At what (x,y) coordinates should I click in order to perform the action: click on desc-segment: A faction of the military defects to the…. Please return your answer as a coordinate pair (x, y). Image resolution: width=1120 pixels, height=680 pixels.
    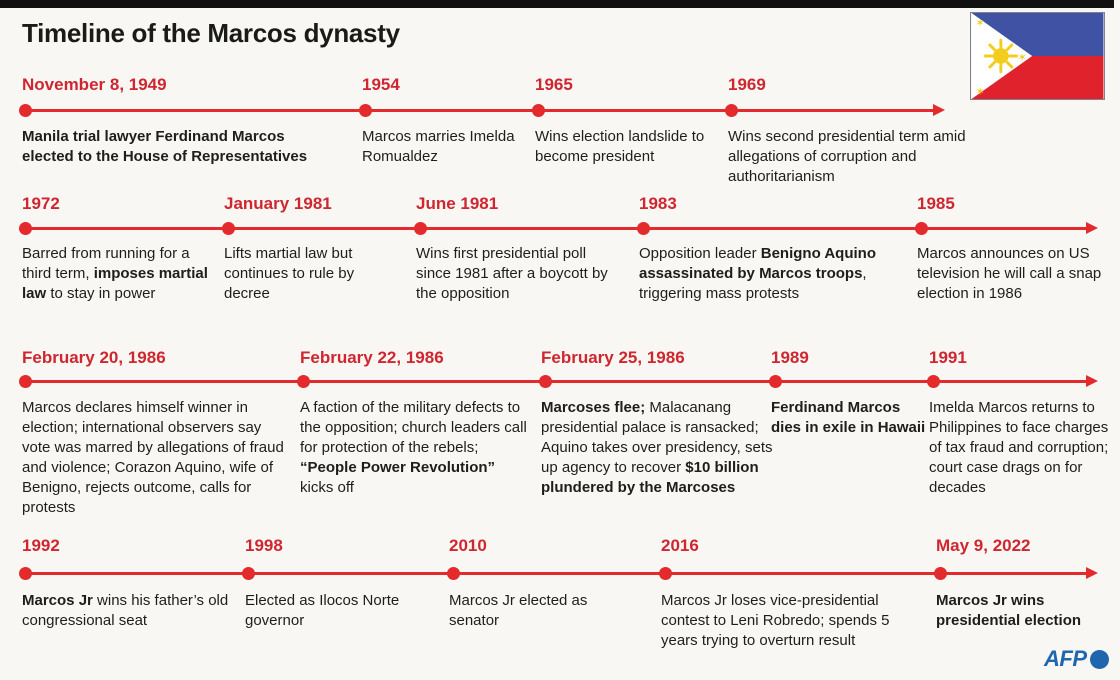
    Looking at the image, I should click on (413, 427).